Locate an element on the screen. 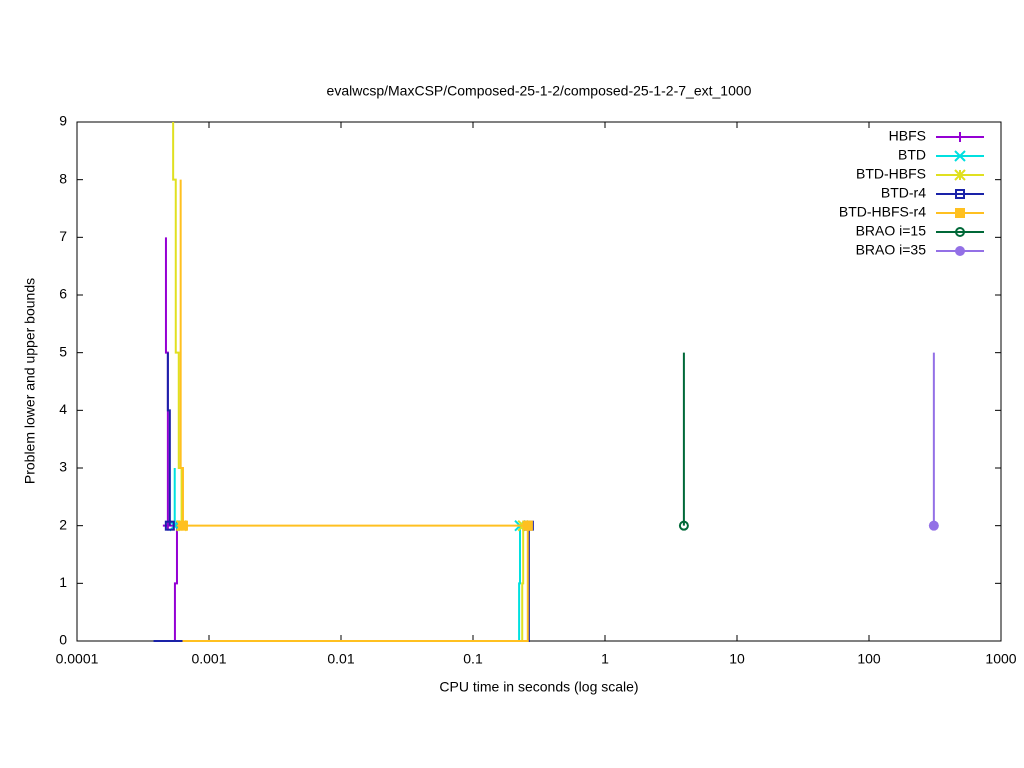 The image size is (1024, 768). x-tick-label: 0.1 is located at coordinates (473, 659).